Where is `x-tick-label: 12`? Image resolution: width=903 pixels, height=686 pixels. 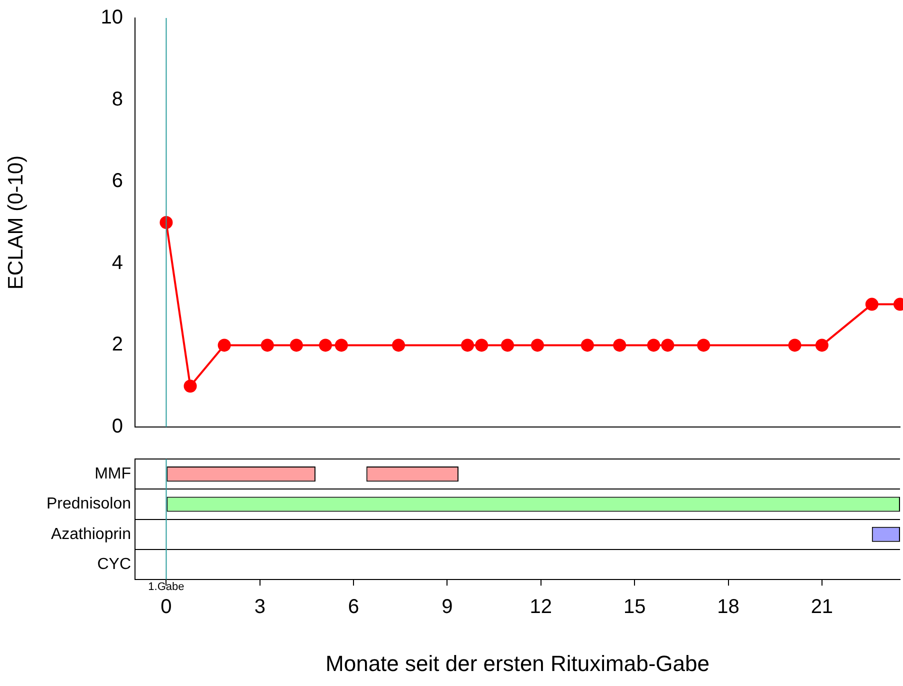 x-tick-label: 12 is located at coordinates (541, 607).